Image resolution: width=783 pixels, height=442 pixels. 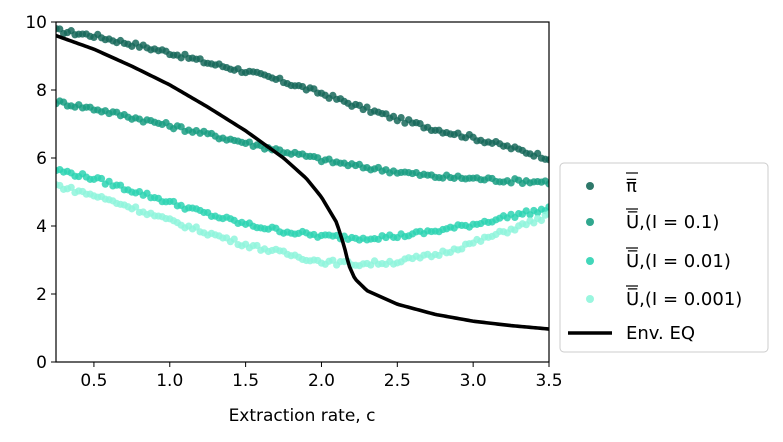 I want to click on legend-label: Env. EQ, so click(x=660, y=333).